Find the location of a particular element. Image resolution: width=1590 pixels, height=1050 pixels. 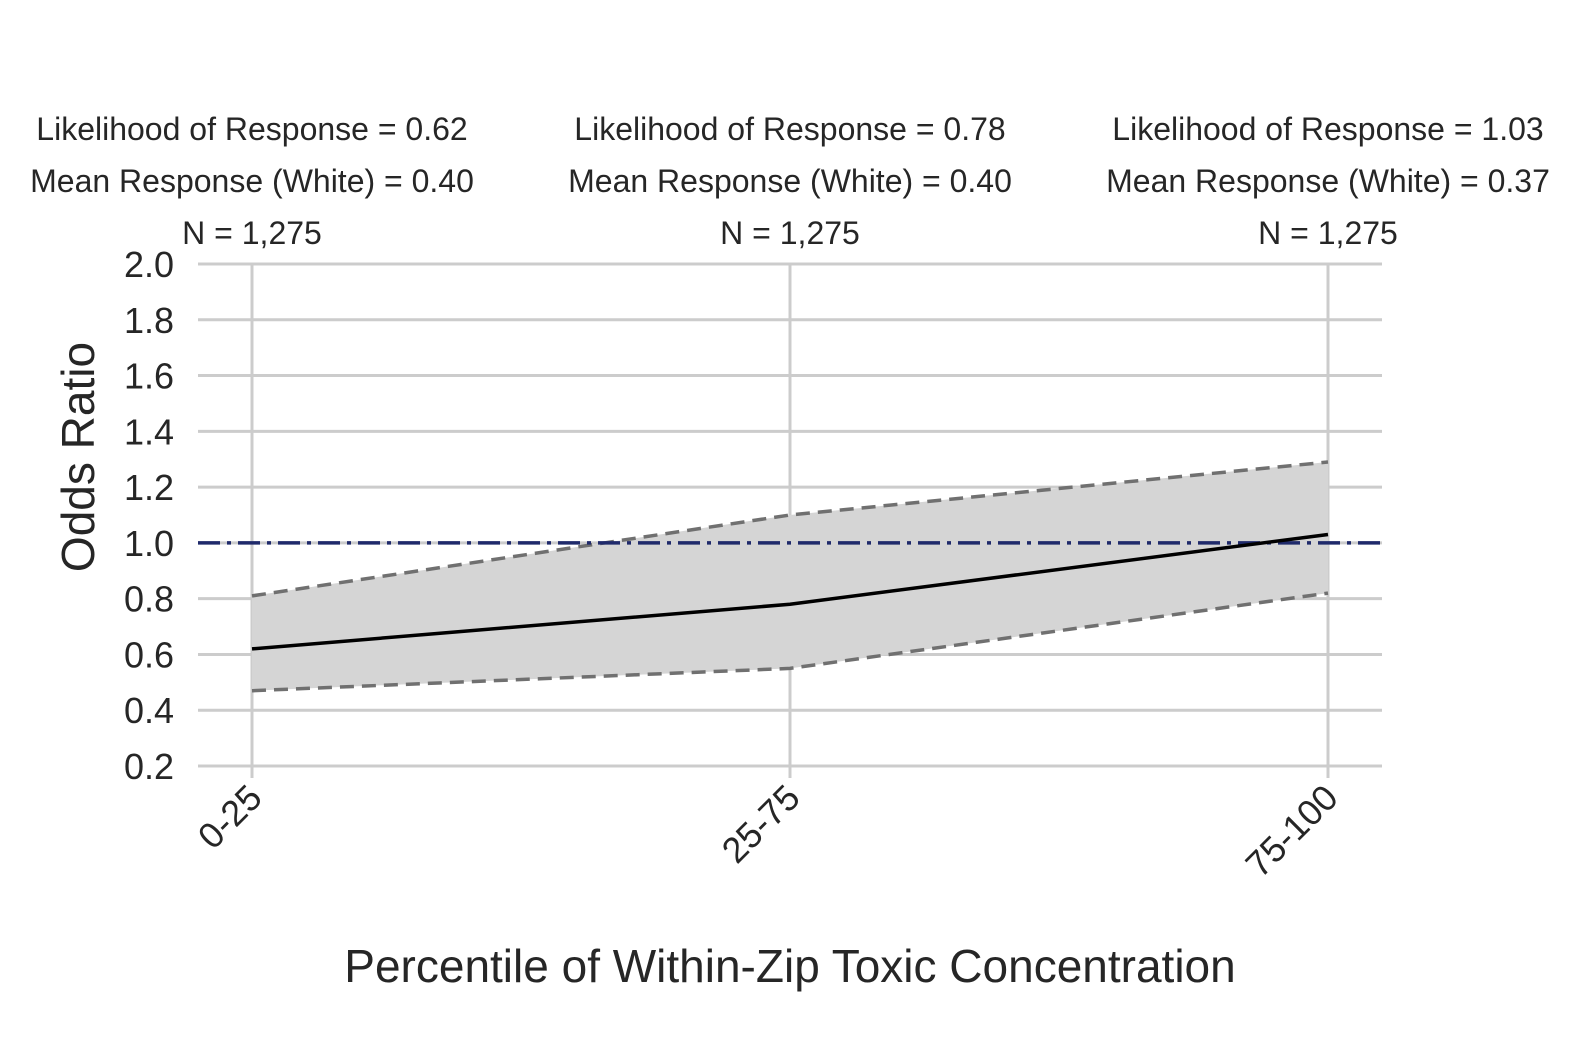

y-tick-label: 1.6 is located at coordinates (149, 376).